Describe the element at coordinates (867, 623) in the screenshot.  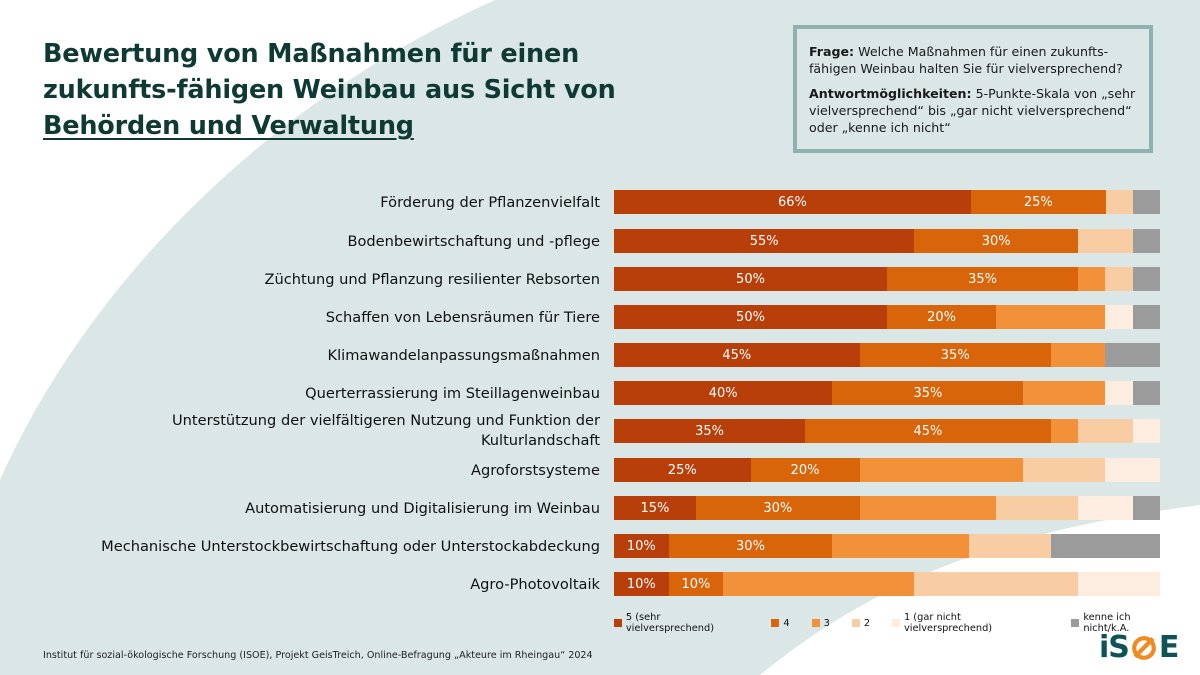
I see `legend-label: 2` at that location.